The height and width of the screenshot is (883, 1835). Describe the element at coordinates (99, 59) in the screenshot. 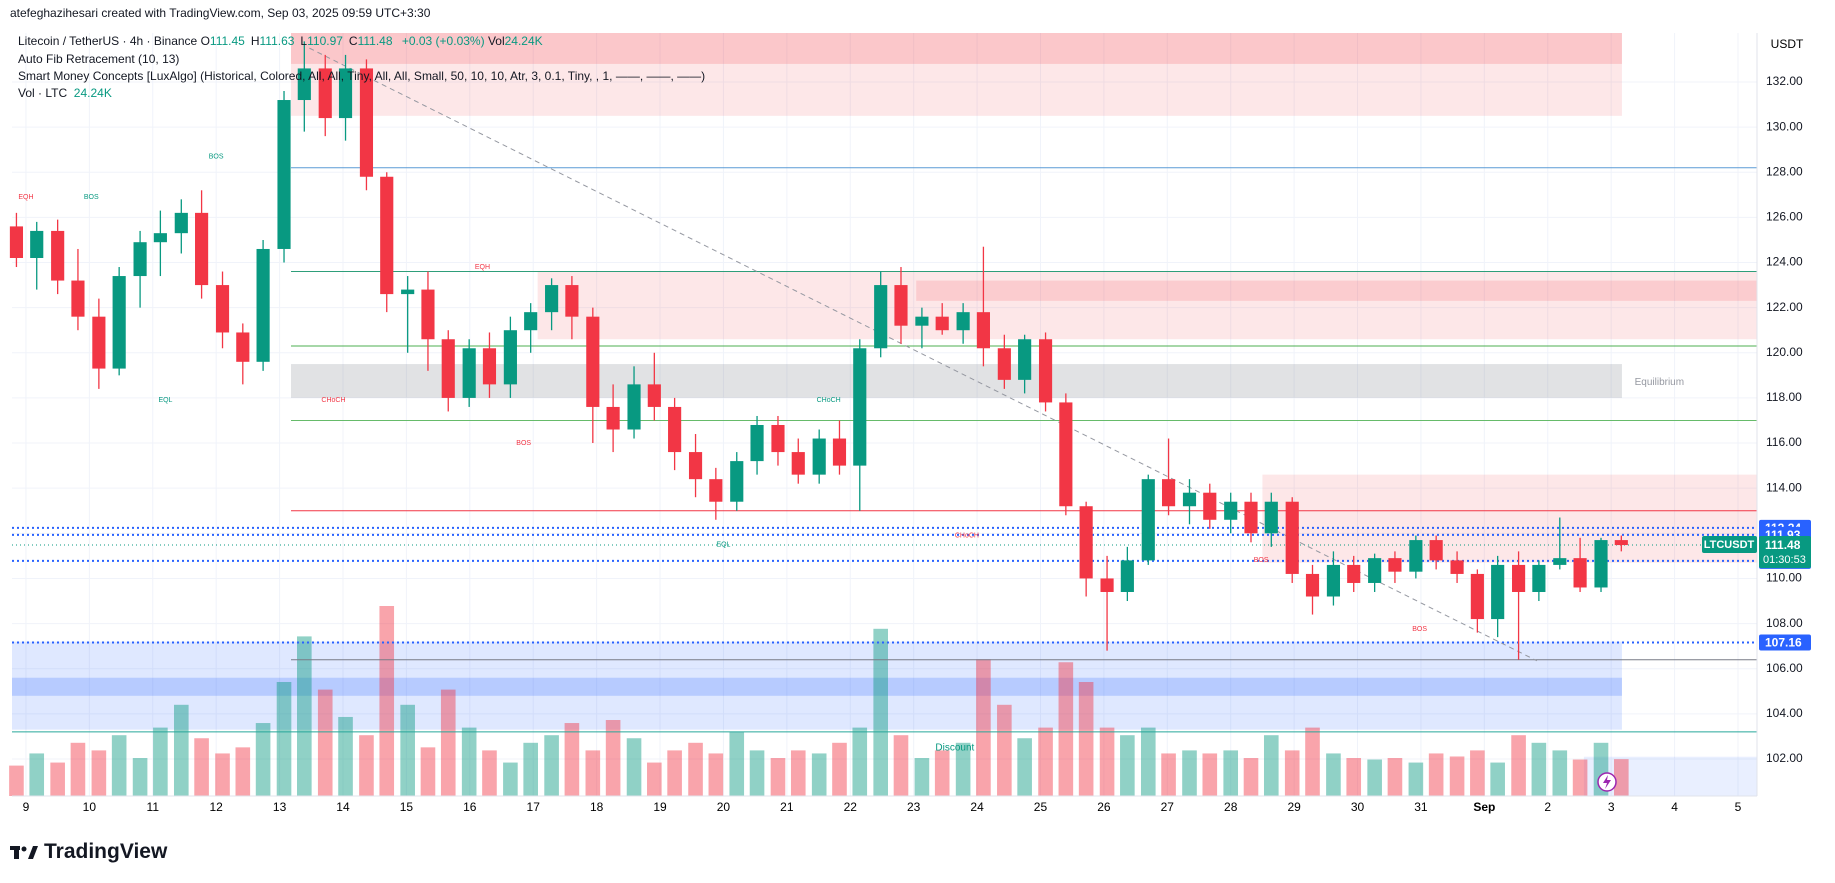

I see `indicator: Auto Fib Retracement (10, 13)` at that location.